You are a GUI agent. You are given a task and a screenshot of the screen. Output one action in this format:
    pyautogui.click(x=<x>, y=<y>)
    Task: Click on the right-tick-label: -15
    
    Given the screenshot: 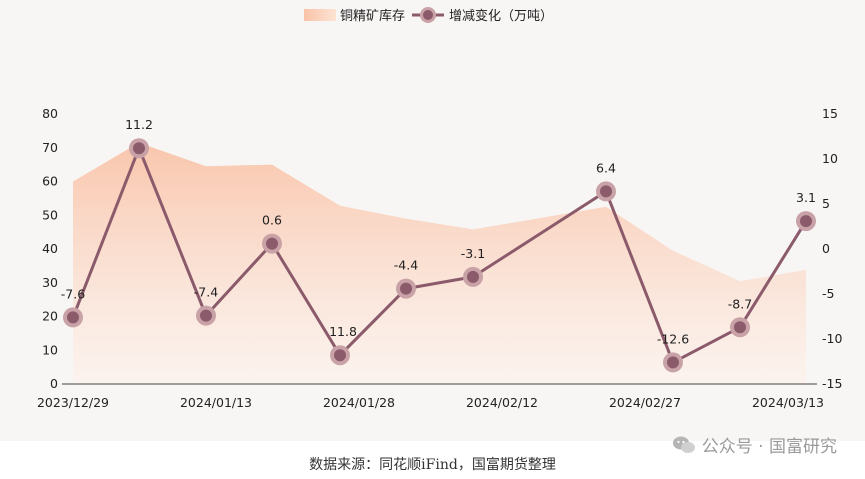 What is the action you would take?
    pyautogui.click(x=832, y=383)
    